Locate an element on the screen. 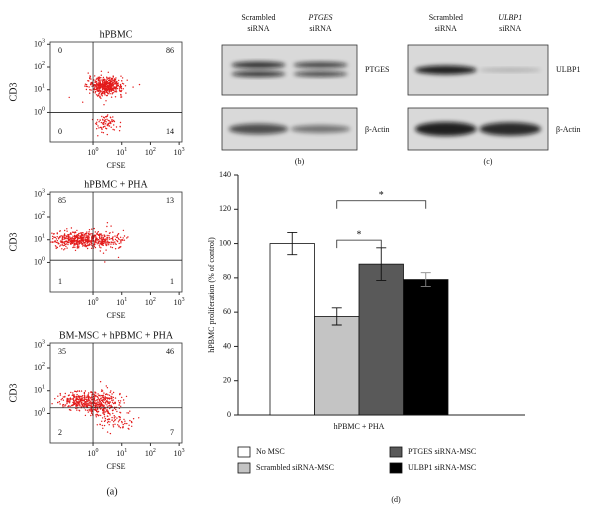  quadrant-percent: 0 is located at coordinates (60, 131).